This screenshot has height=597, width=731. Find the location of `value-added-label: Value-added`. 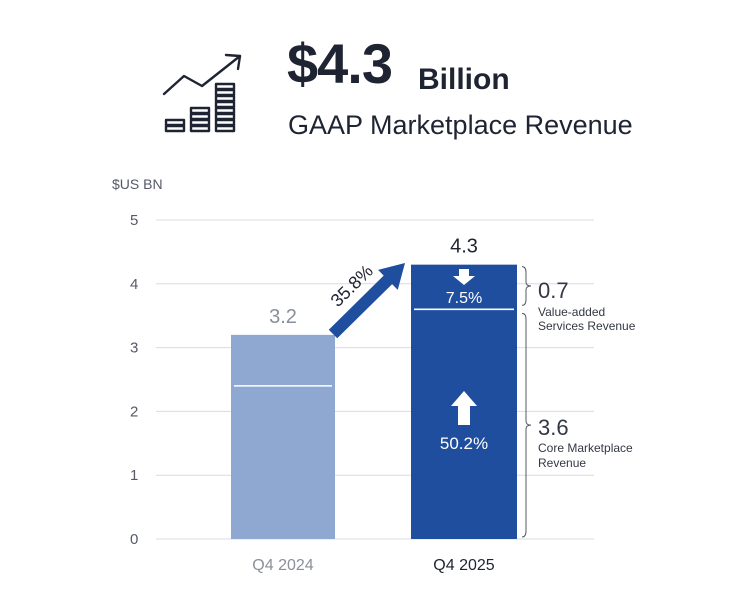

value-added-label: Value-added is located at coordinates (571, 312).